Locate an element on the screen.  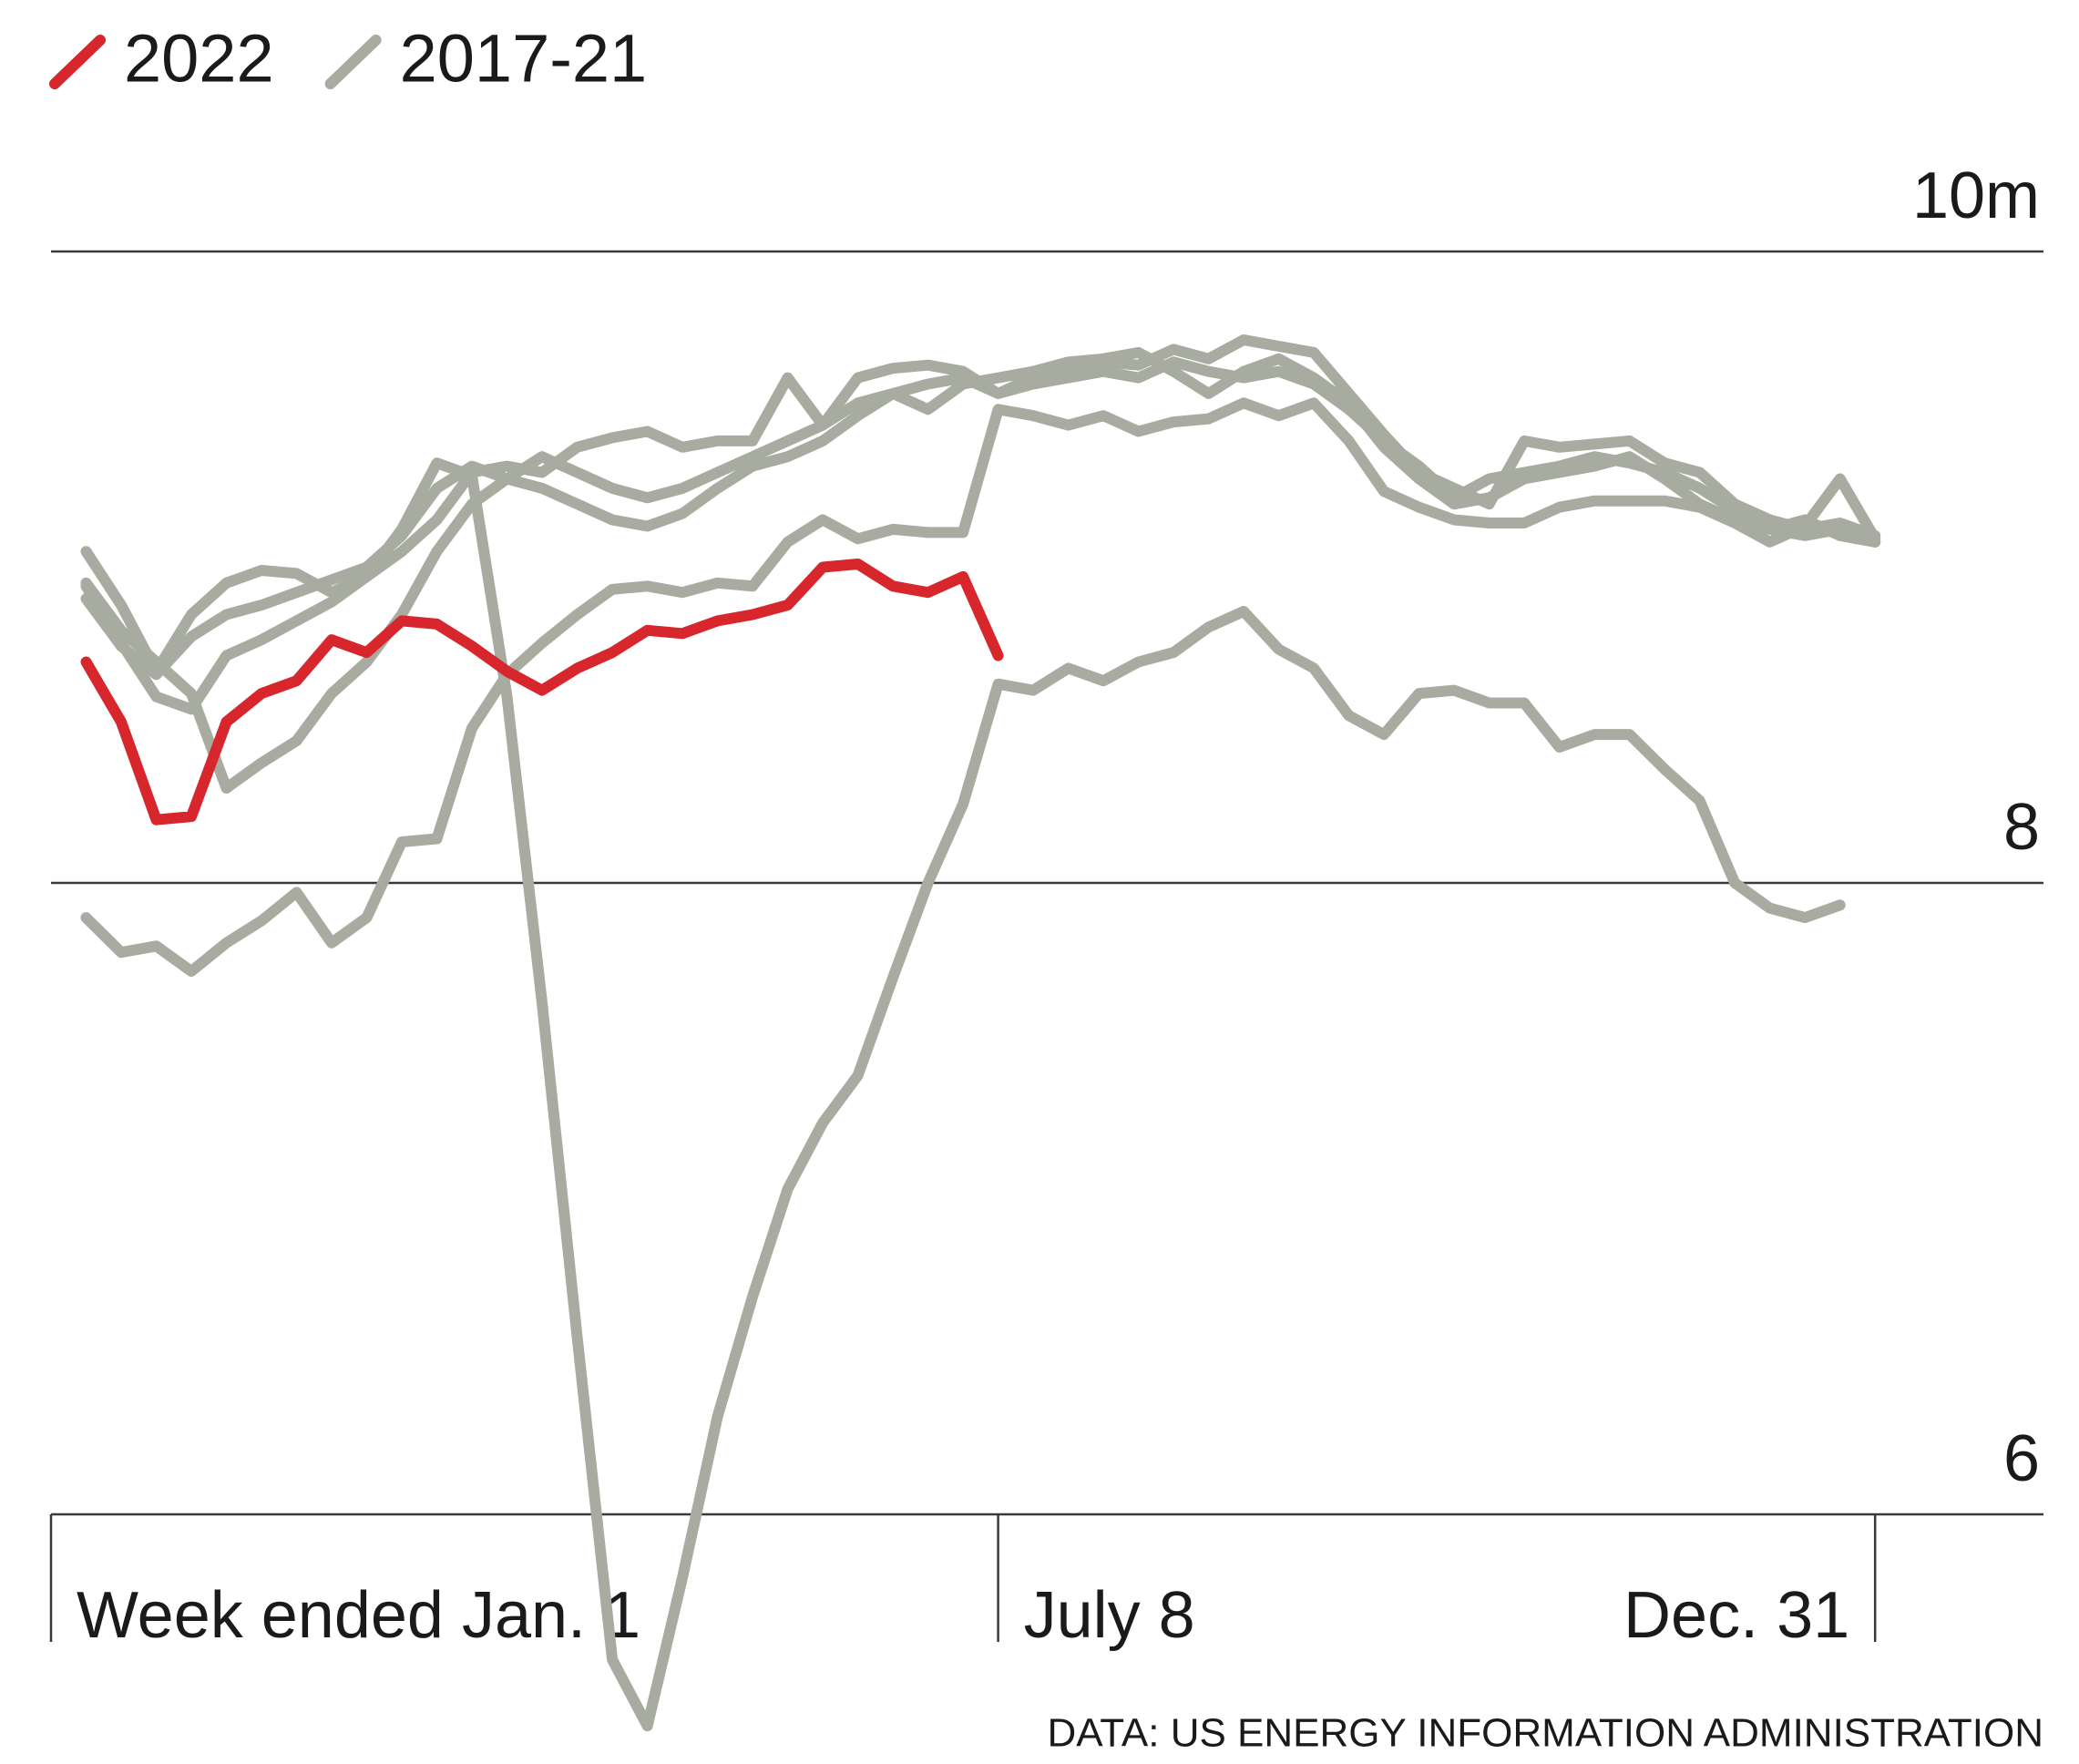
x-tick-label: Dec. 31 is located at coordinates (1736, 1615).